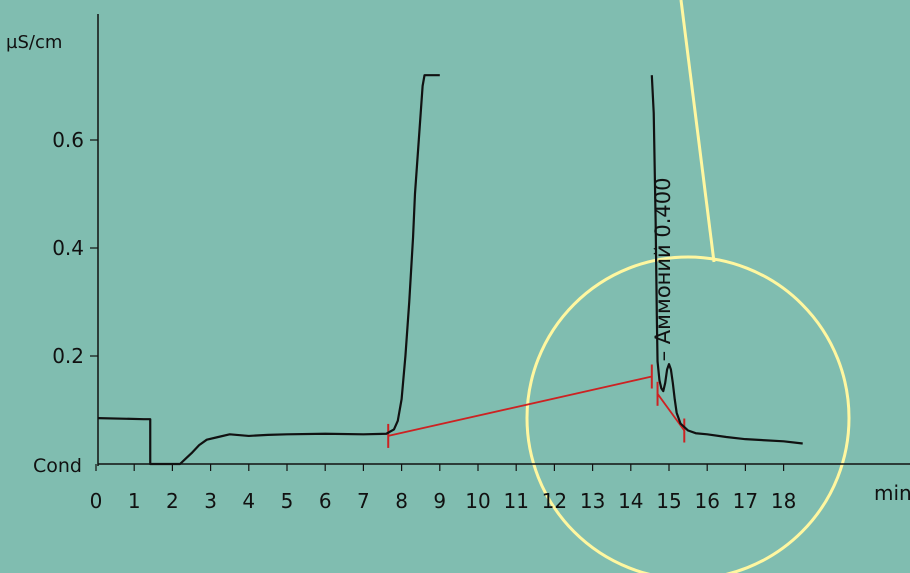 The height and width of the screenshot is (573, 910). What do you see at coordinates (68, 140) in the screenshot?
I see `y-tick-label: 0.6` at bounding box center [68, 140].